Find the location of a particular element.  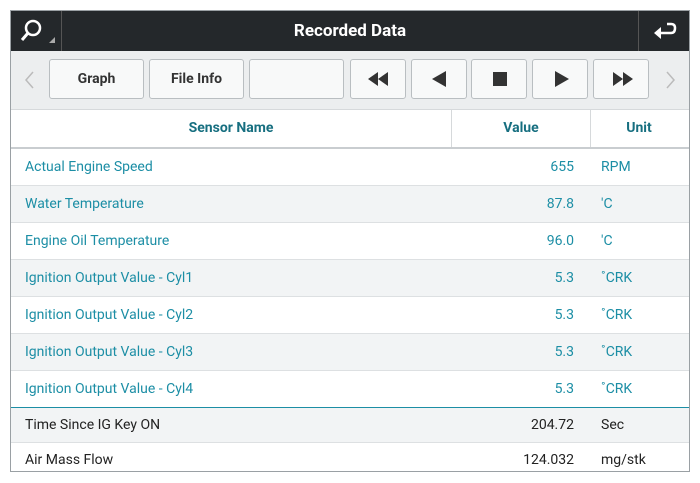

play-button is located at coordinates (560, 79).